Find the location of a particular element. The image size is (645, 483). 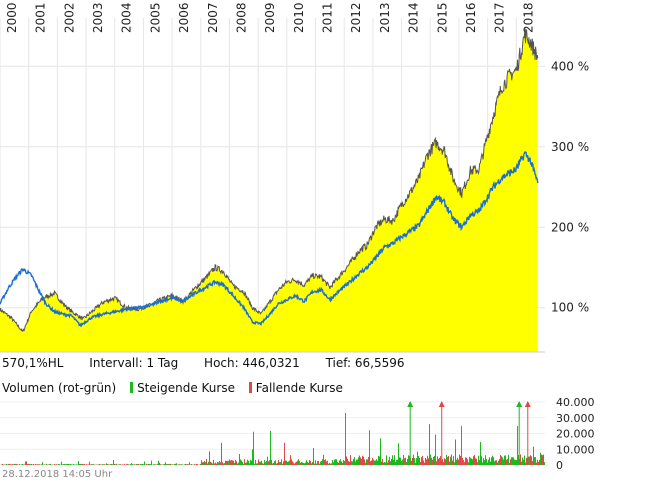

percent-label: 100 % is located at coordinates (570, 308).